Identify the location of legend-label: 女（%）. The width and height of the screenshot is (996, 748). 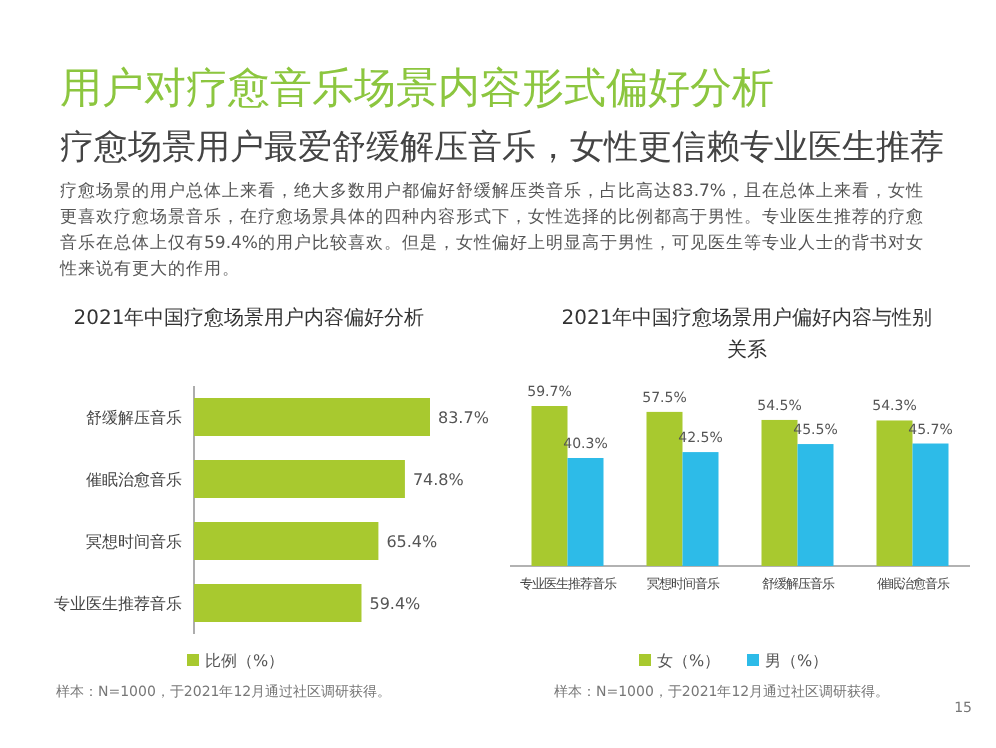
(689, 661).